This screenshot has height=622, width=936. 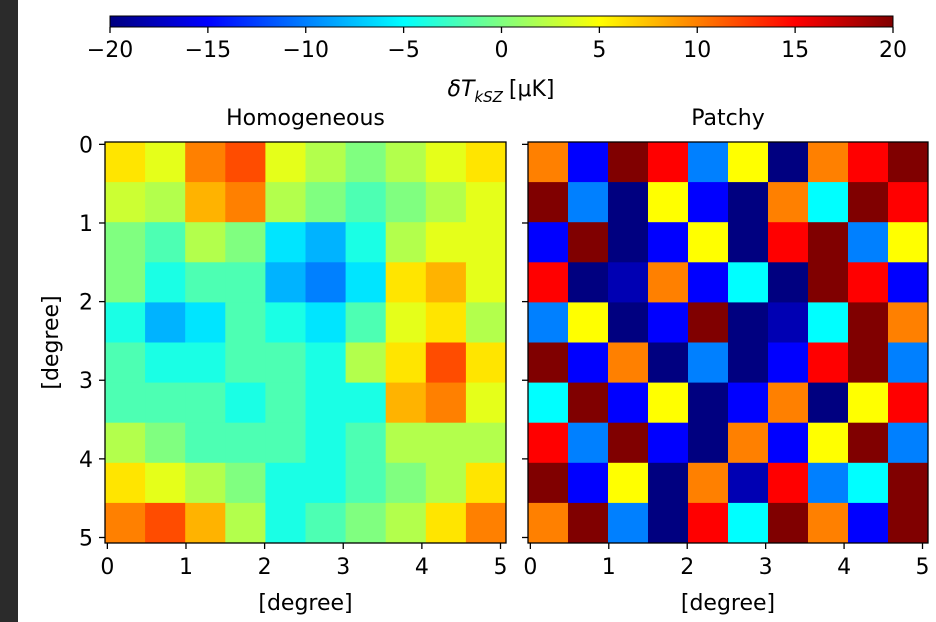 What do you see at coordinates (107, 567) in the screenshot?
I see `x-tick-label: 0` at bounding box center [107, 567].